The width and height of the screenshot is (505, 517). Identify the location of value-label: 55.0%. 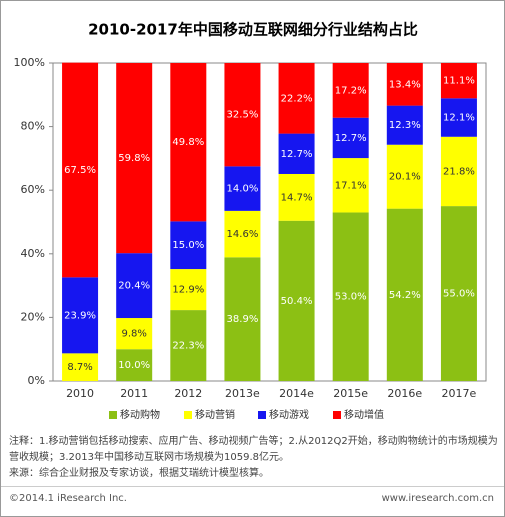
(459, 294).